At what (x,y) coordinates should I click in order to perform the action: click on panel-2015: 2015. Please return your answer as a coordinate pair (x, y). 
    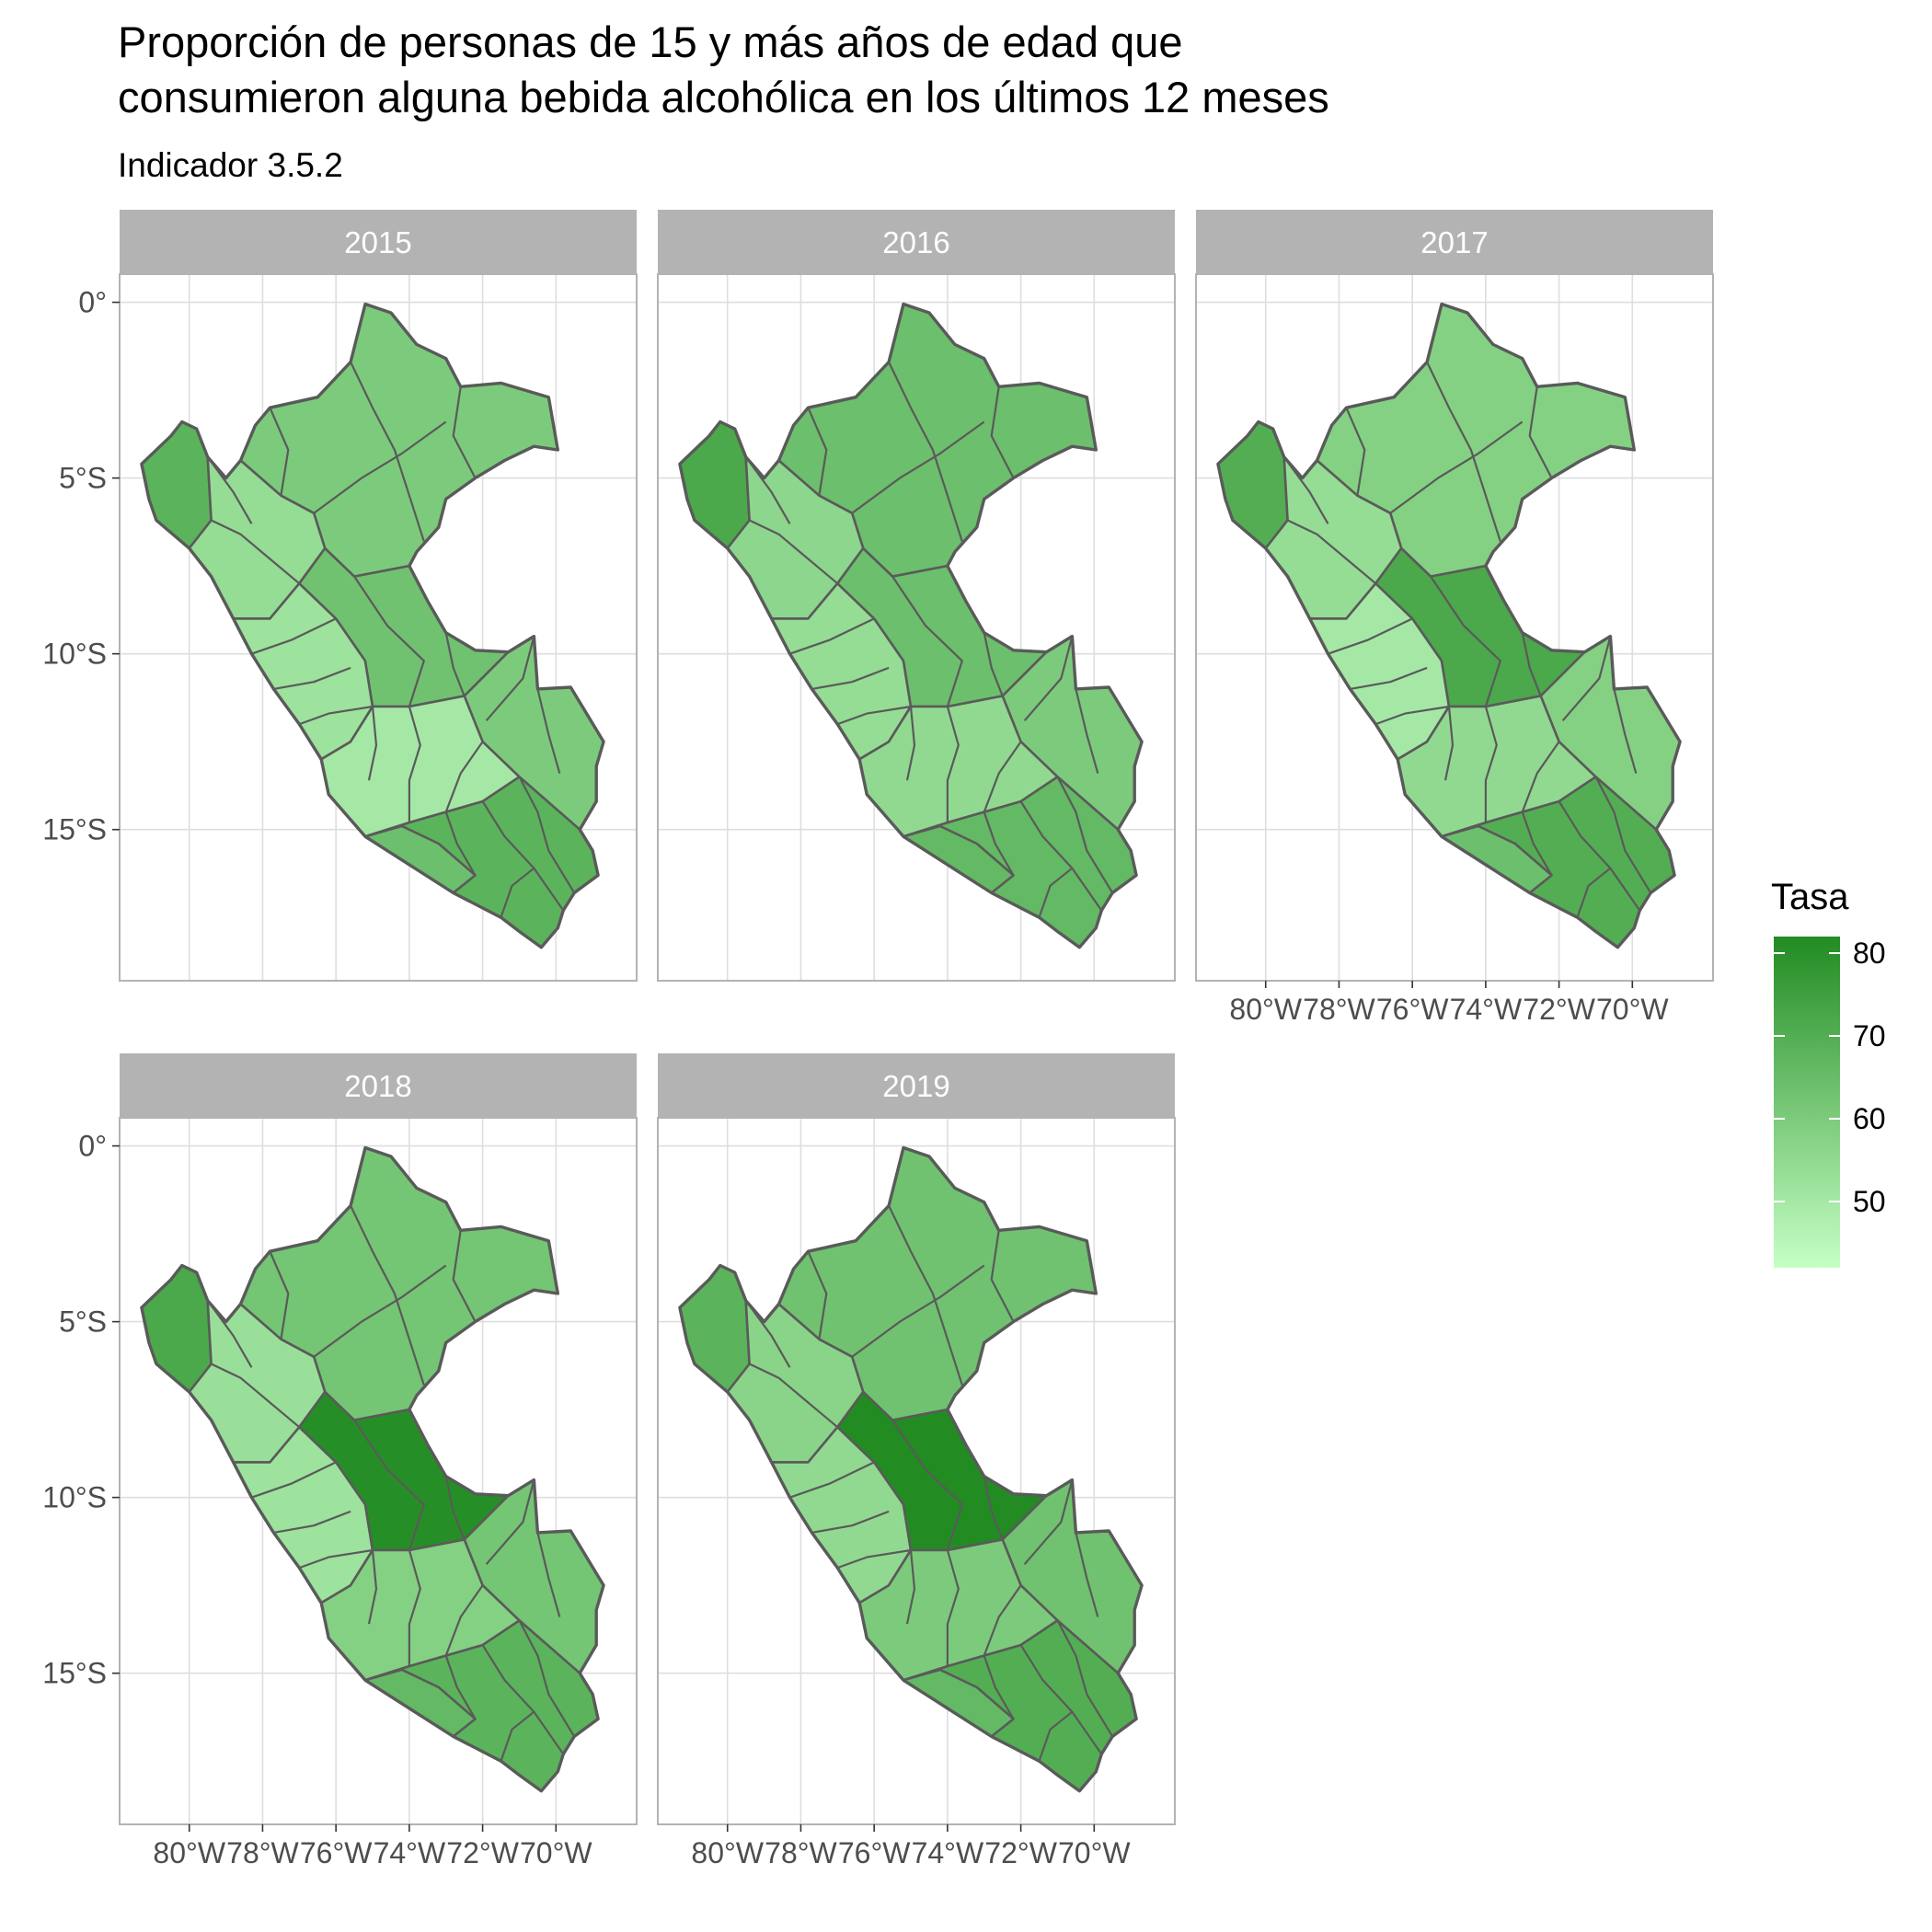
    Looking at the image, I should click on (378, 596).